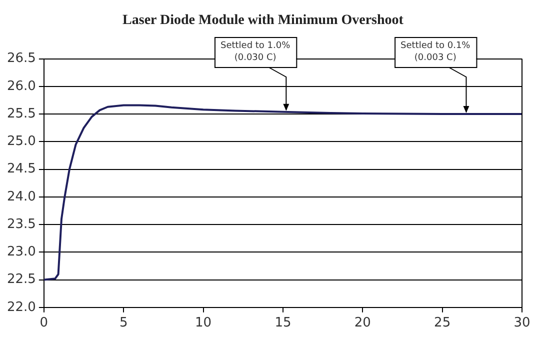 The image size is (548, 338). I want to click on x-tick-label: 10, so click(203, 323).